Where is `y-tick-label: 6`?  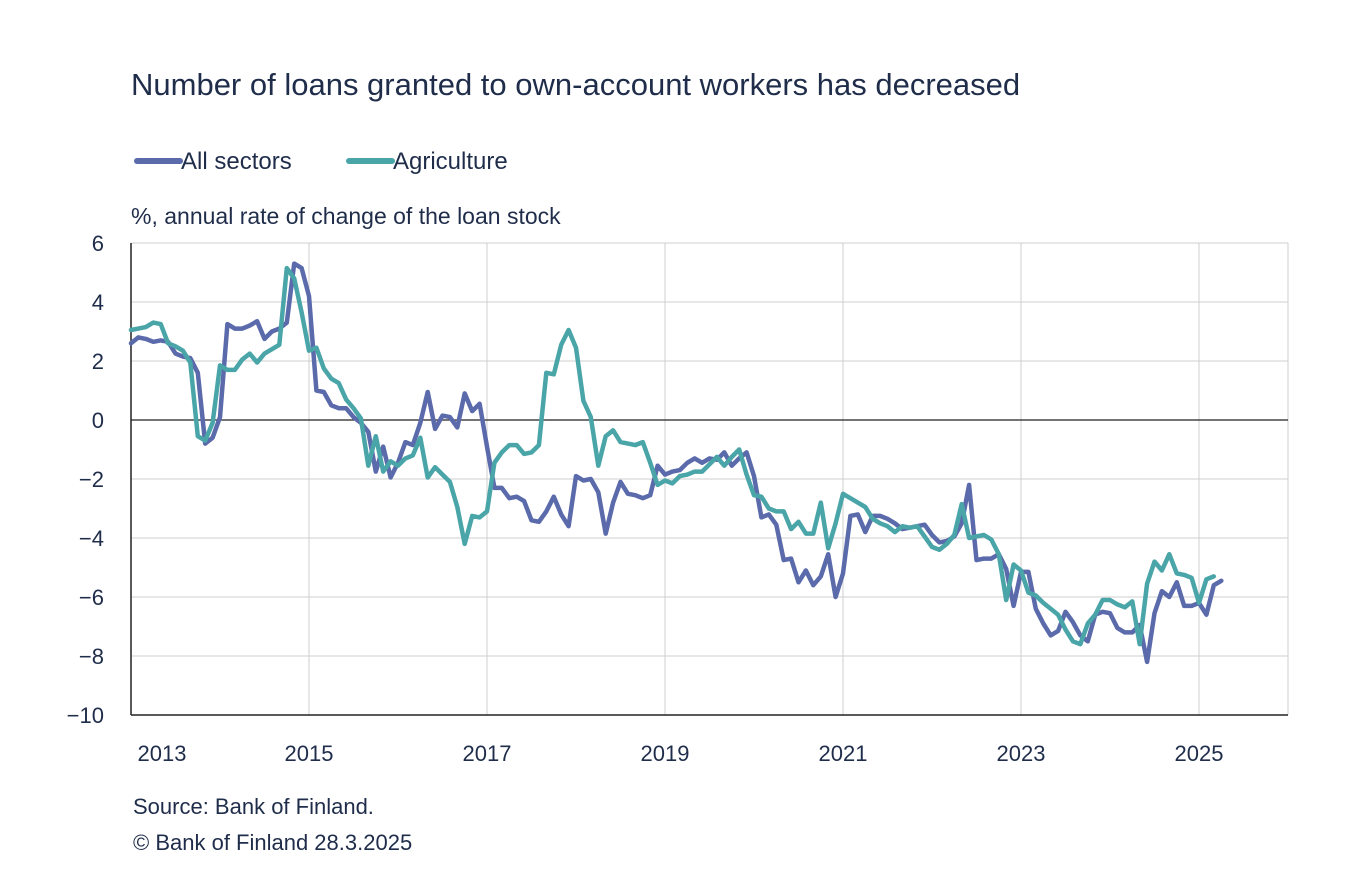
y-tick-label: 6 is located at coordinates (98, 243).